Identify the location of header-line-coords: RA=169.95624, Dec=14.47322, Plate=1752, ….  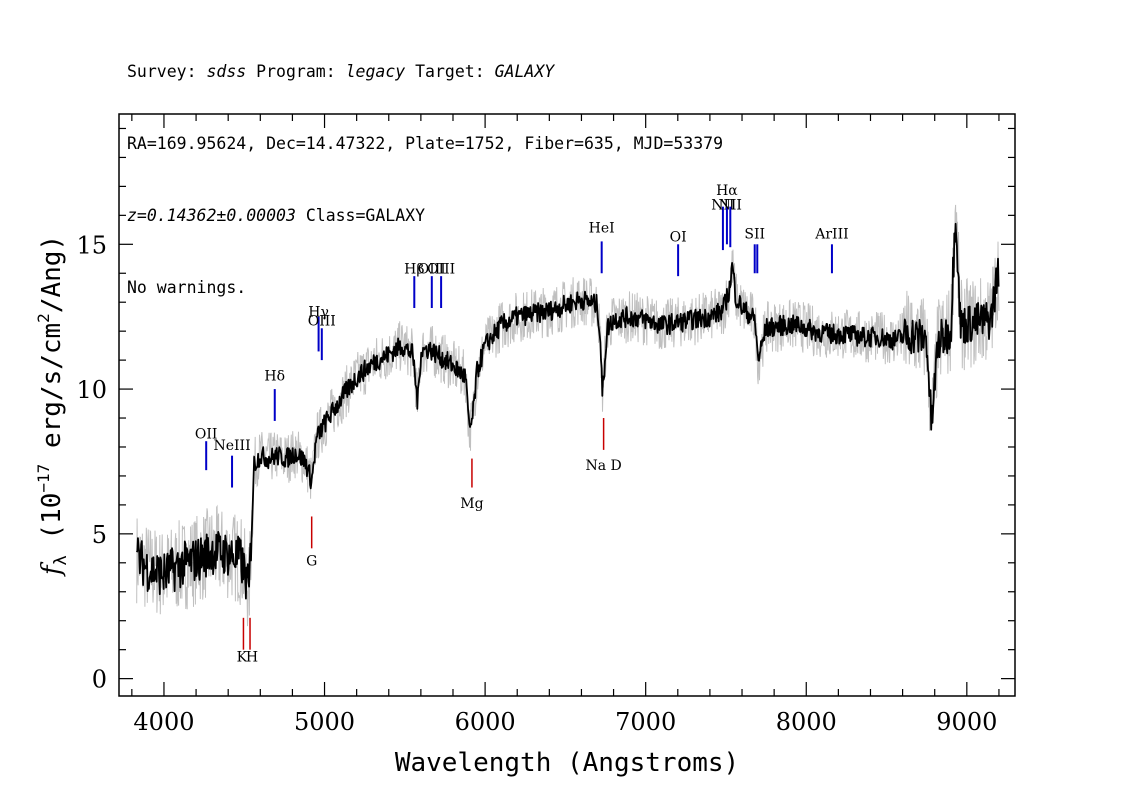
(425, 143).